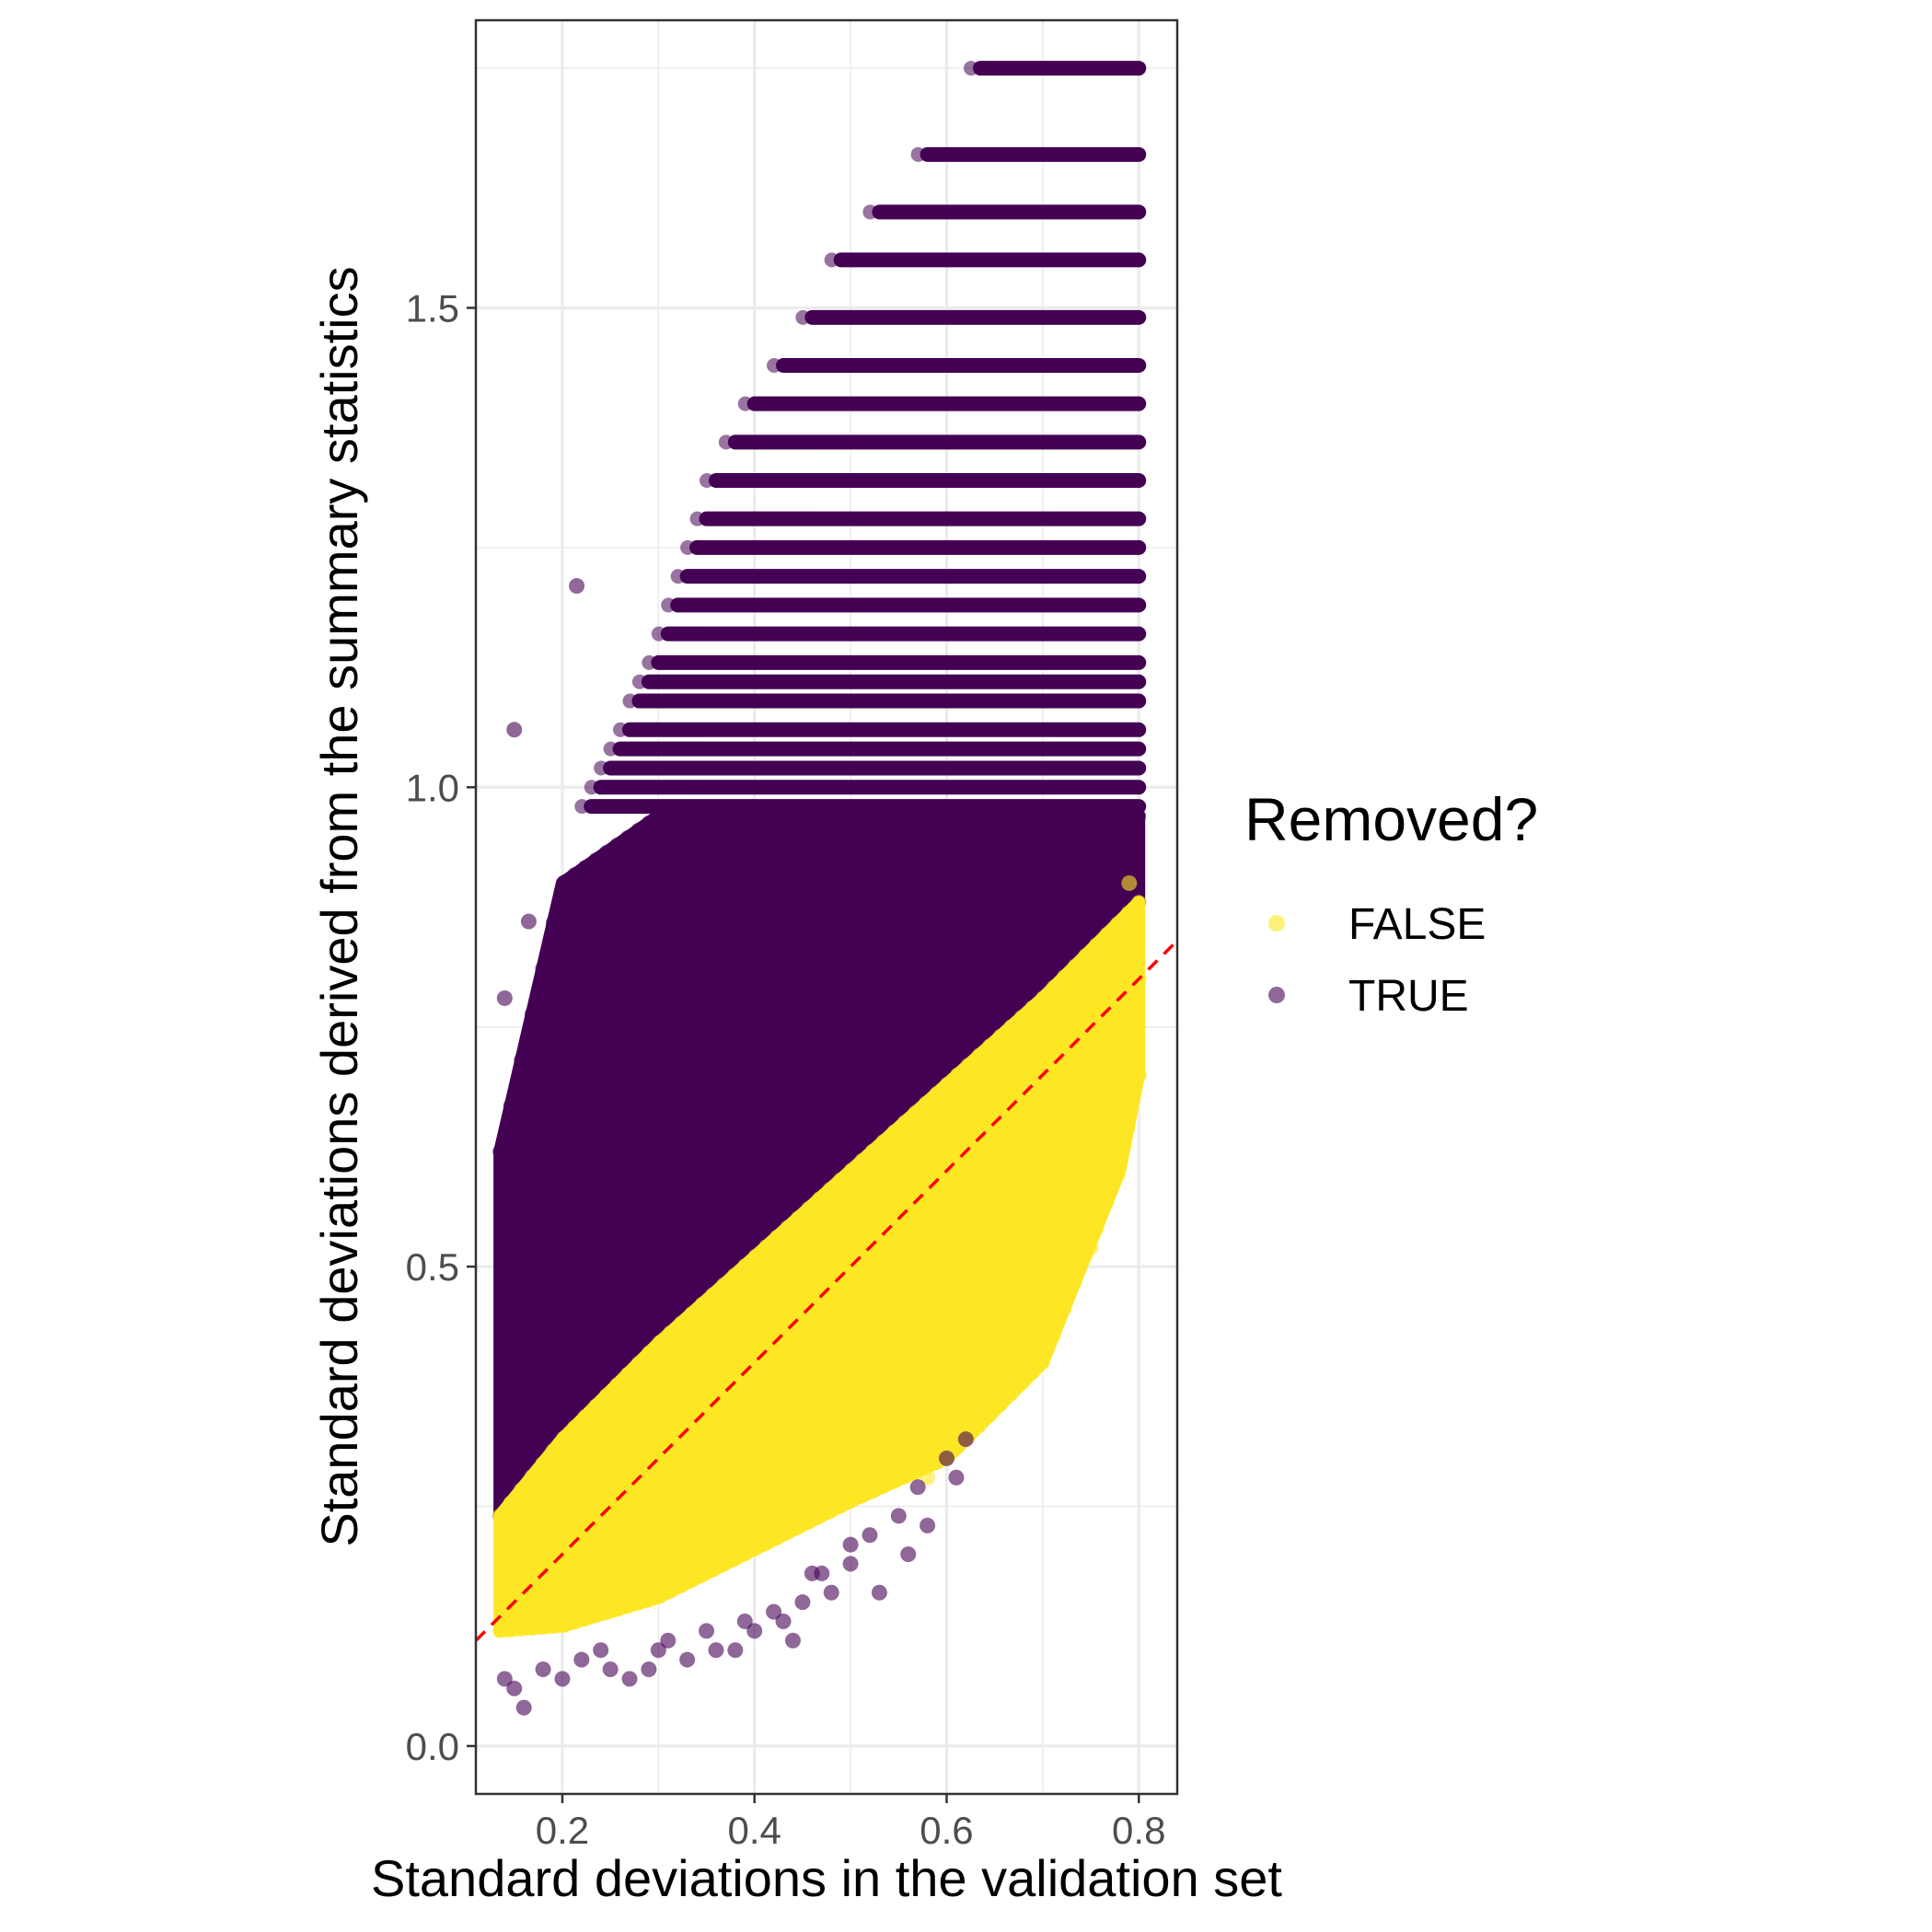 The image size is (1932, 1932). Describe the element at coordinates (1409, 997) in the screenshot. I see `legend-label-true: TRUE` at that location.